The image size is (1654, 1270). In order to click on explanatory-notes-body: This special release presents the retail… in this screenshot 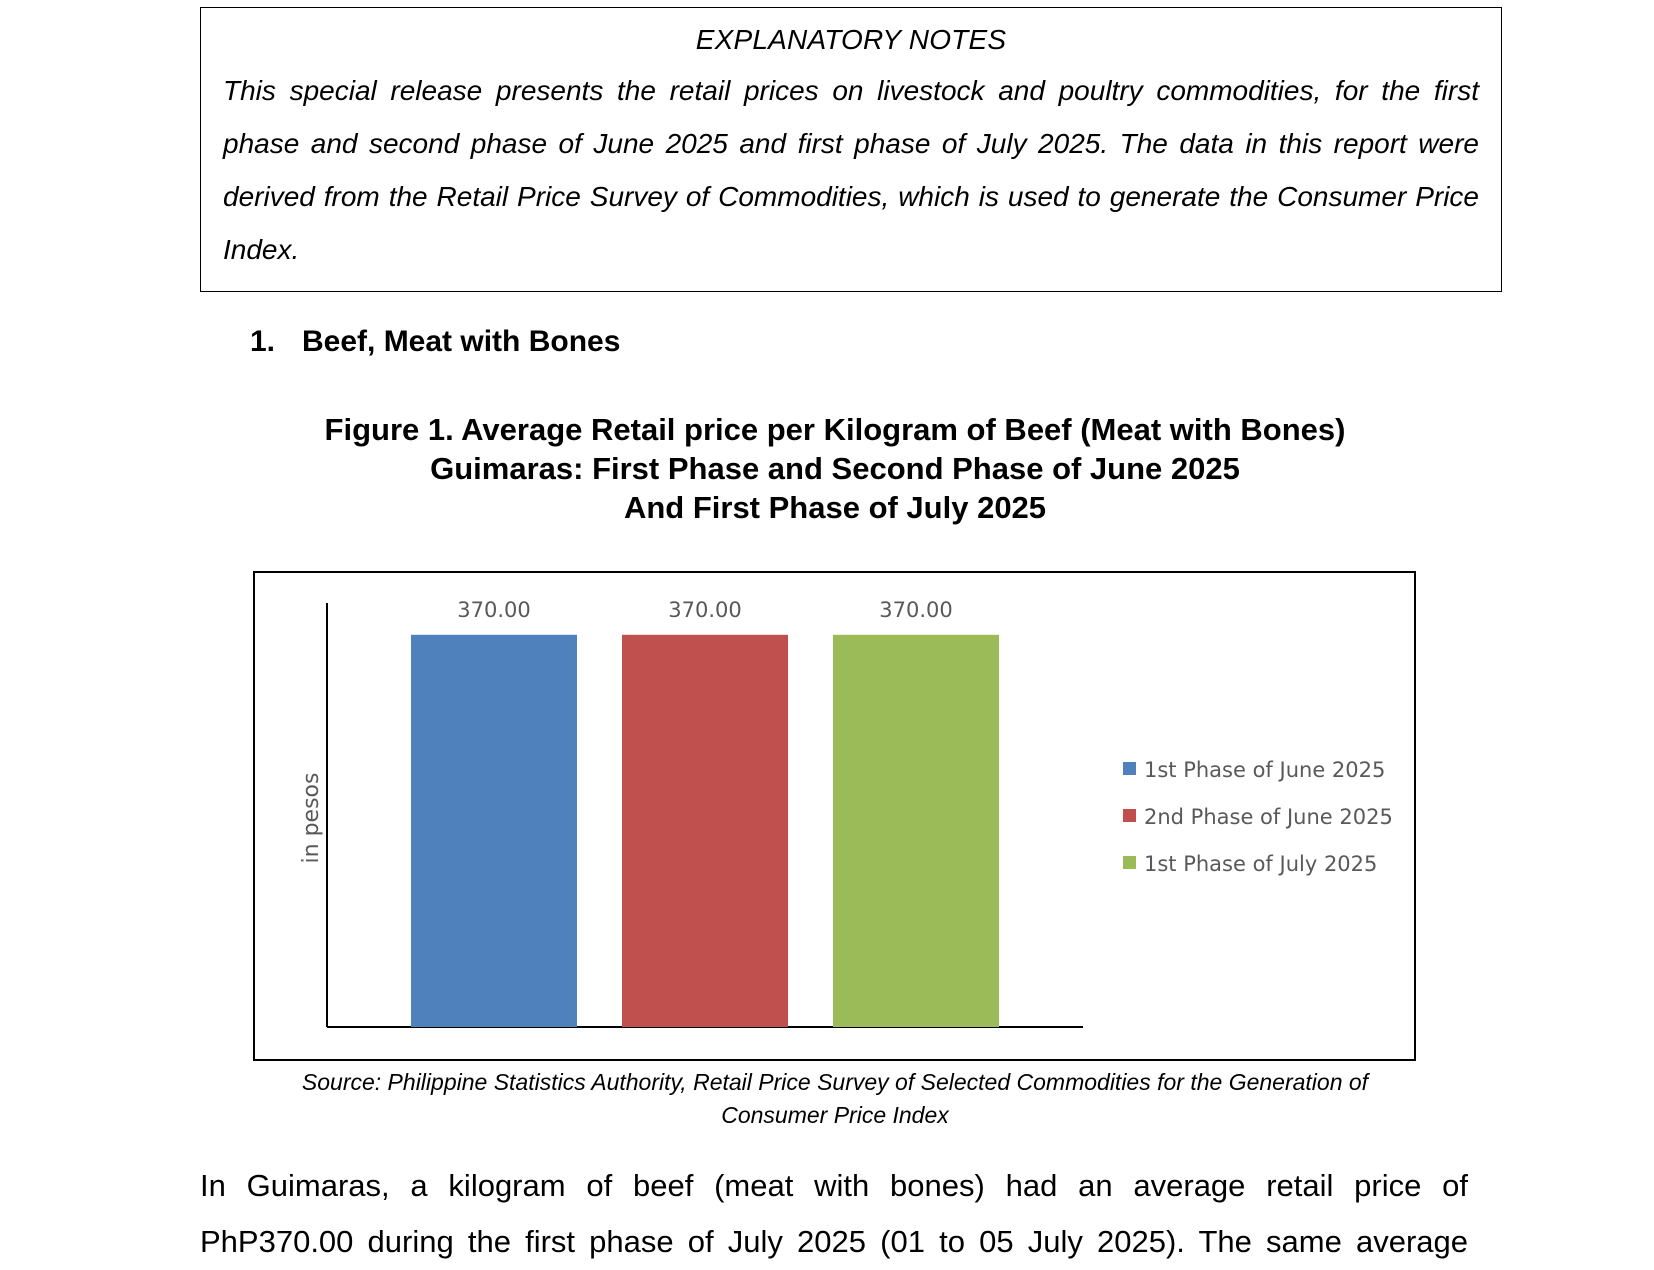, I will do `click(851, 170)`.